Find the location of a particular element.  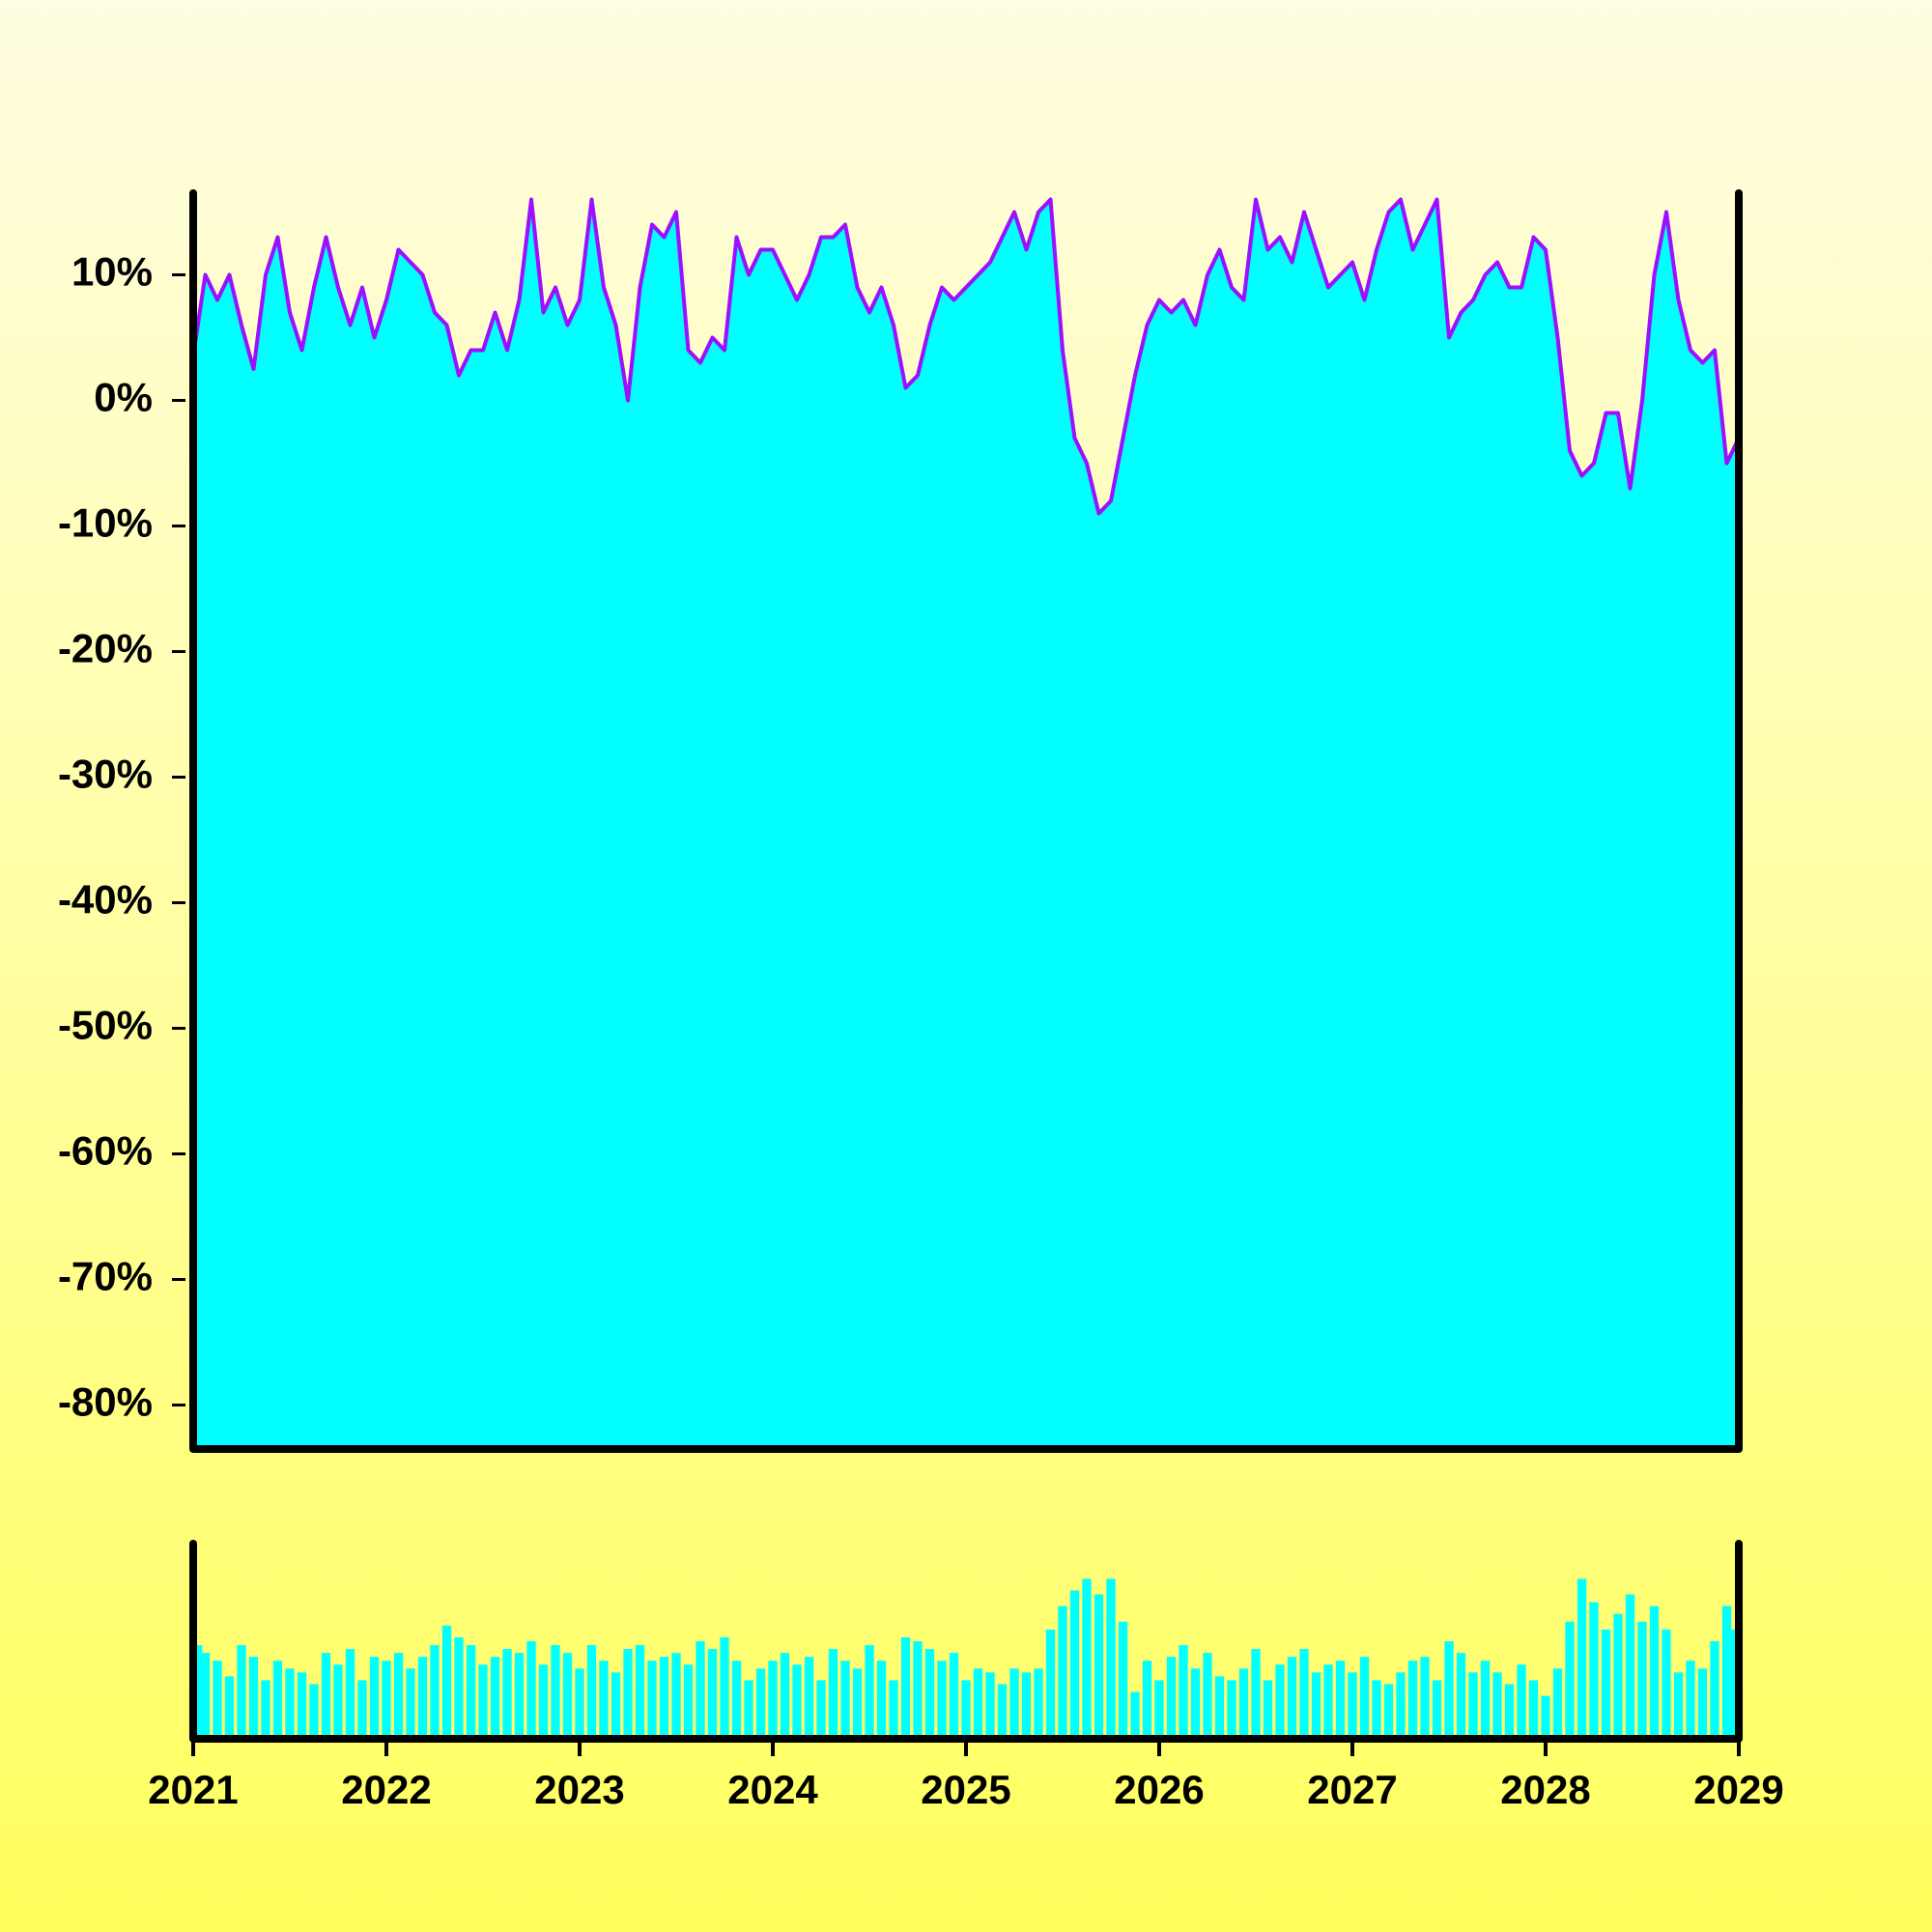

y-tick-label: -40% is located at coordinates (105, 900).